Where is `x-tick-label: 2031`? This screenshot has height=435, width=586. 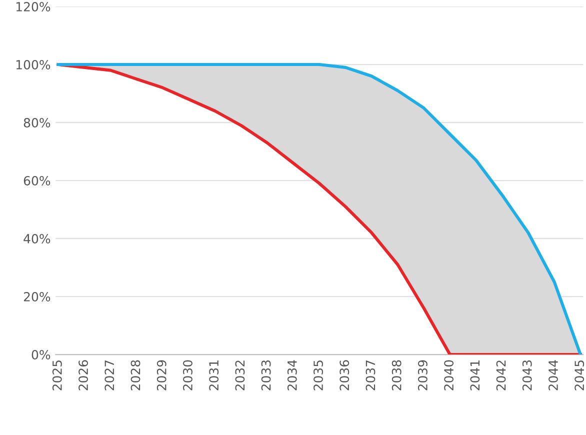
x-tick-label: 2031 is located at coordinates (214, 375).